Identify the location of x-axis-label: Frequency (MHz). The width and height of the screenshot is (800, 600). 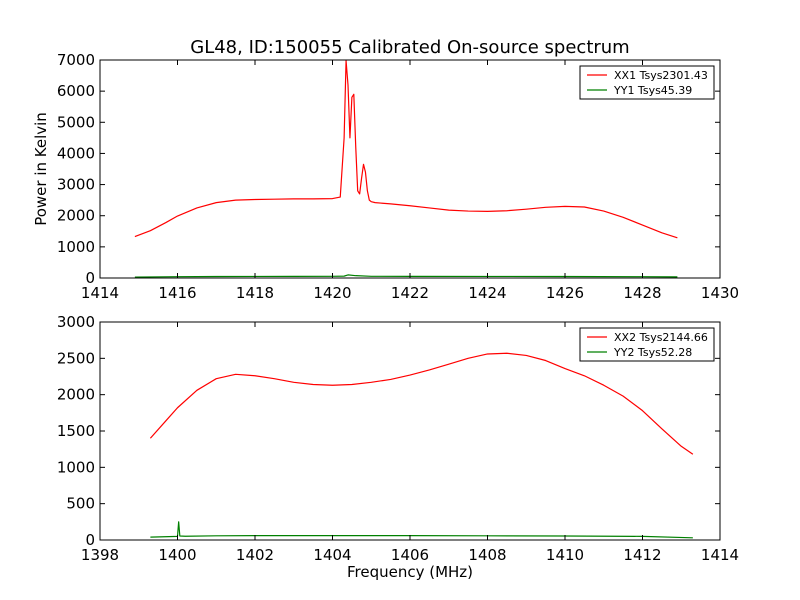
(410, 572).